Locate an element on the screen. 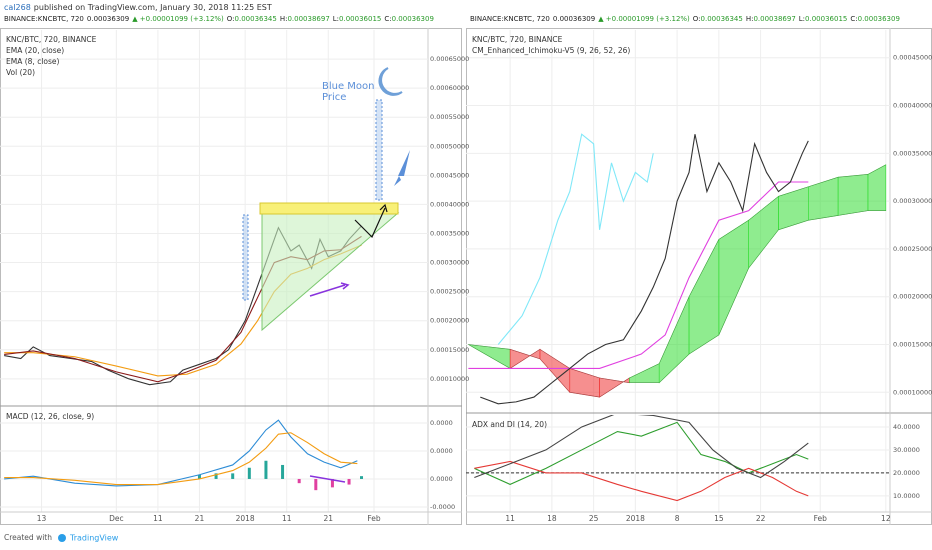 This screenshot has height=550, width=932. x-tick-label: Dec is located at coordinates (116, 518).